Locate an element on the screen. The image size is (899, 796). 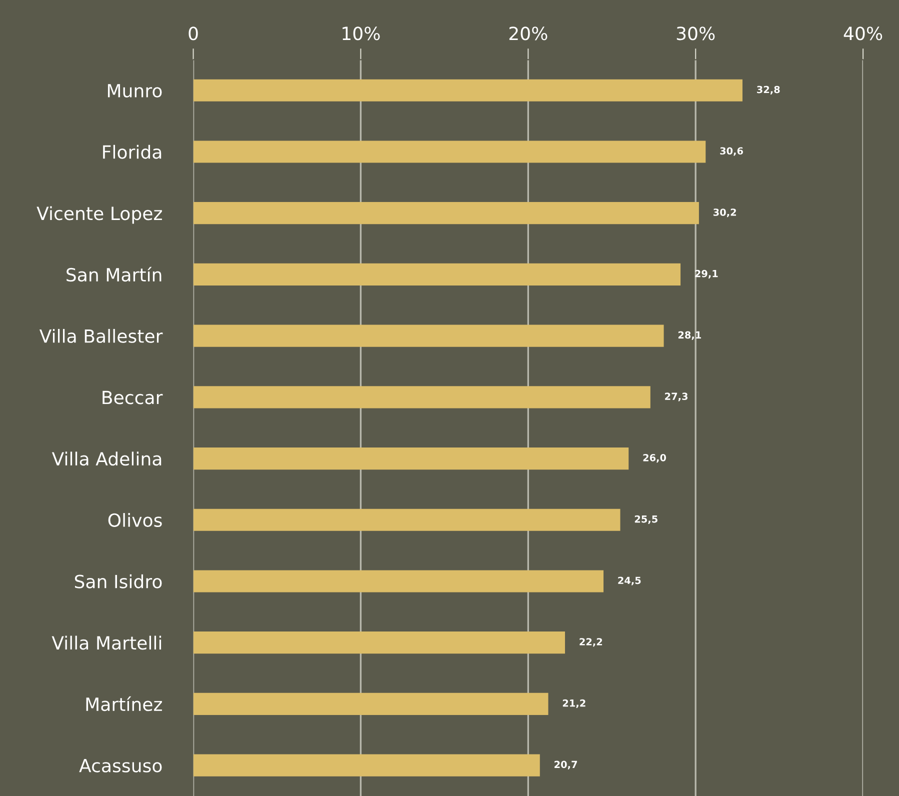
data-label: 20,7 is located at coordinates (565, 765).